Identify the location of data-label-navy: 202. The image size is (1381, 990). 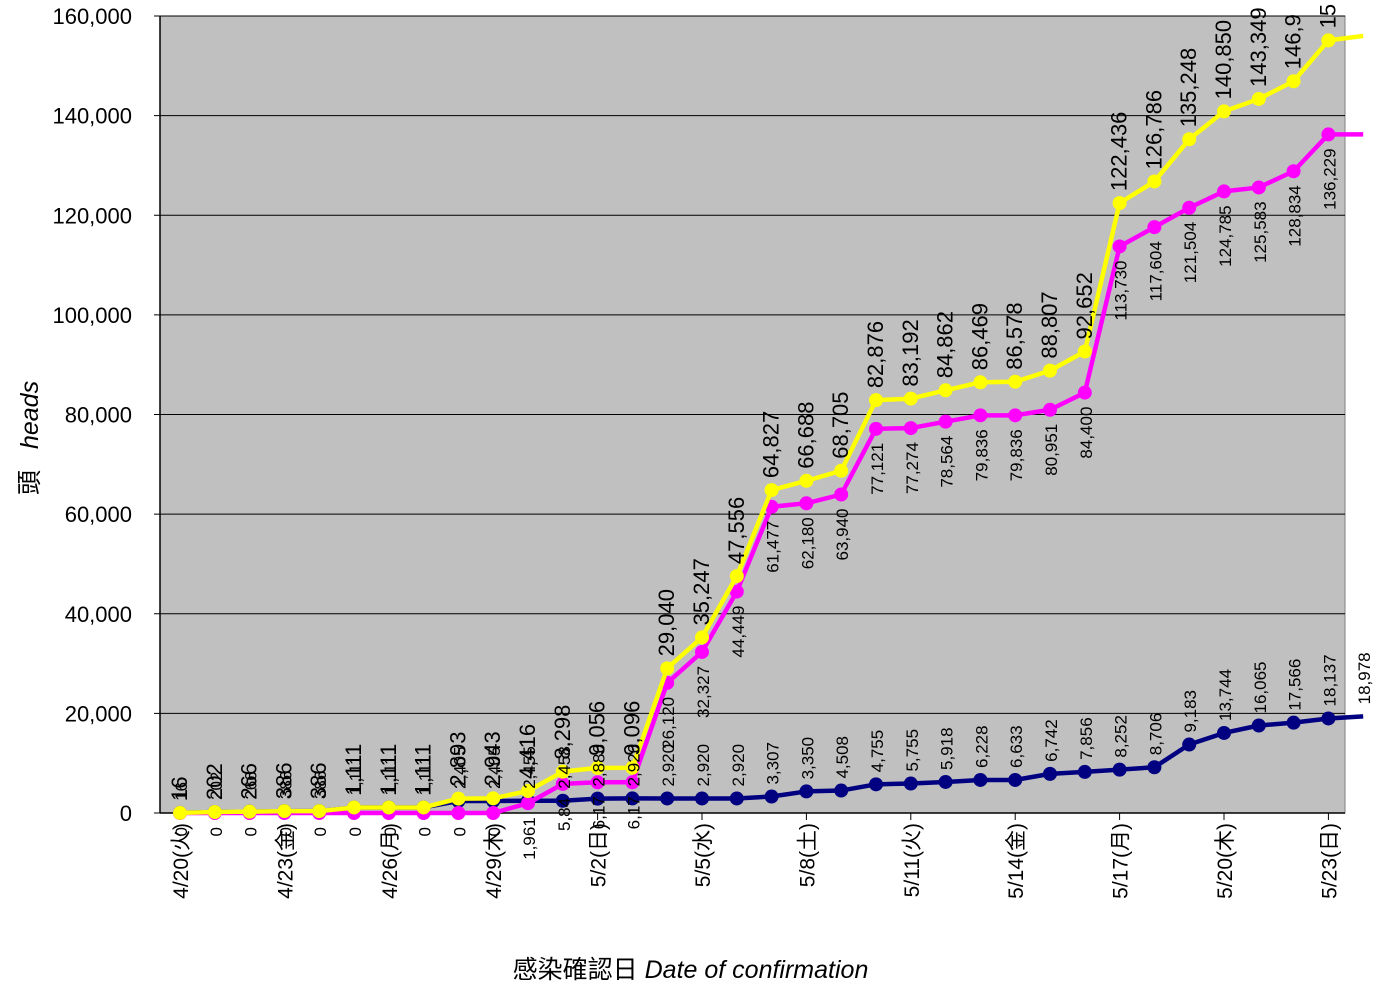
(216, 786).